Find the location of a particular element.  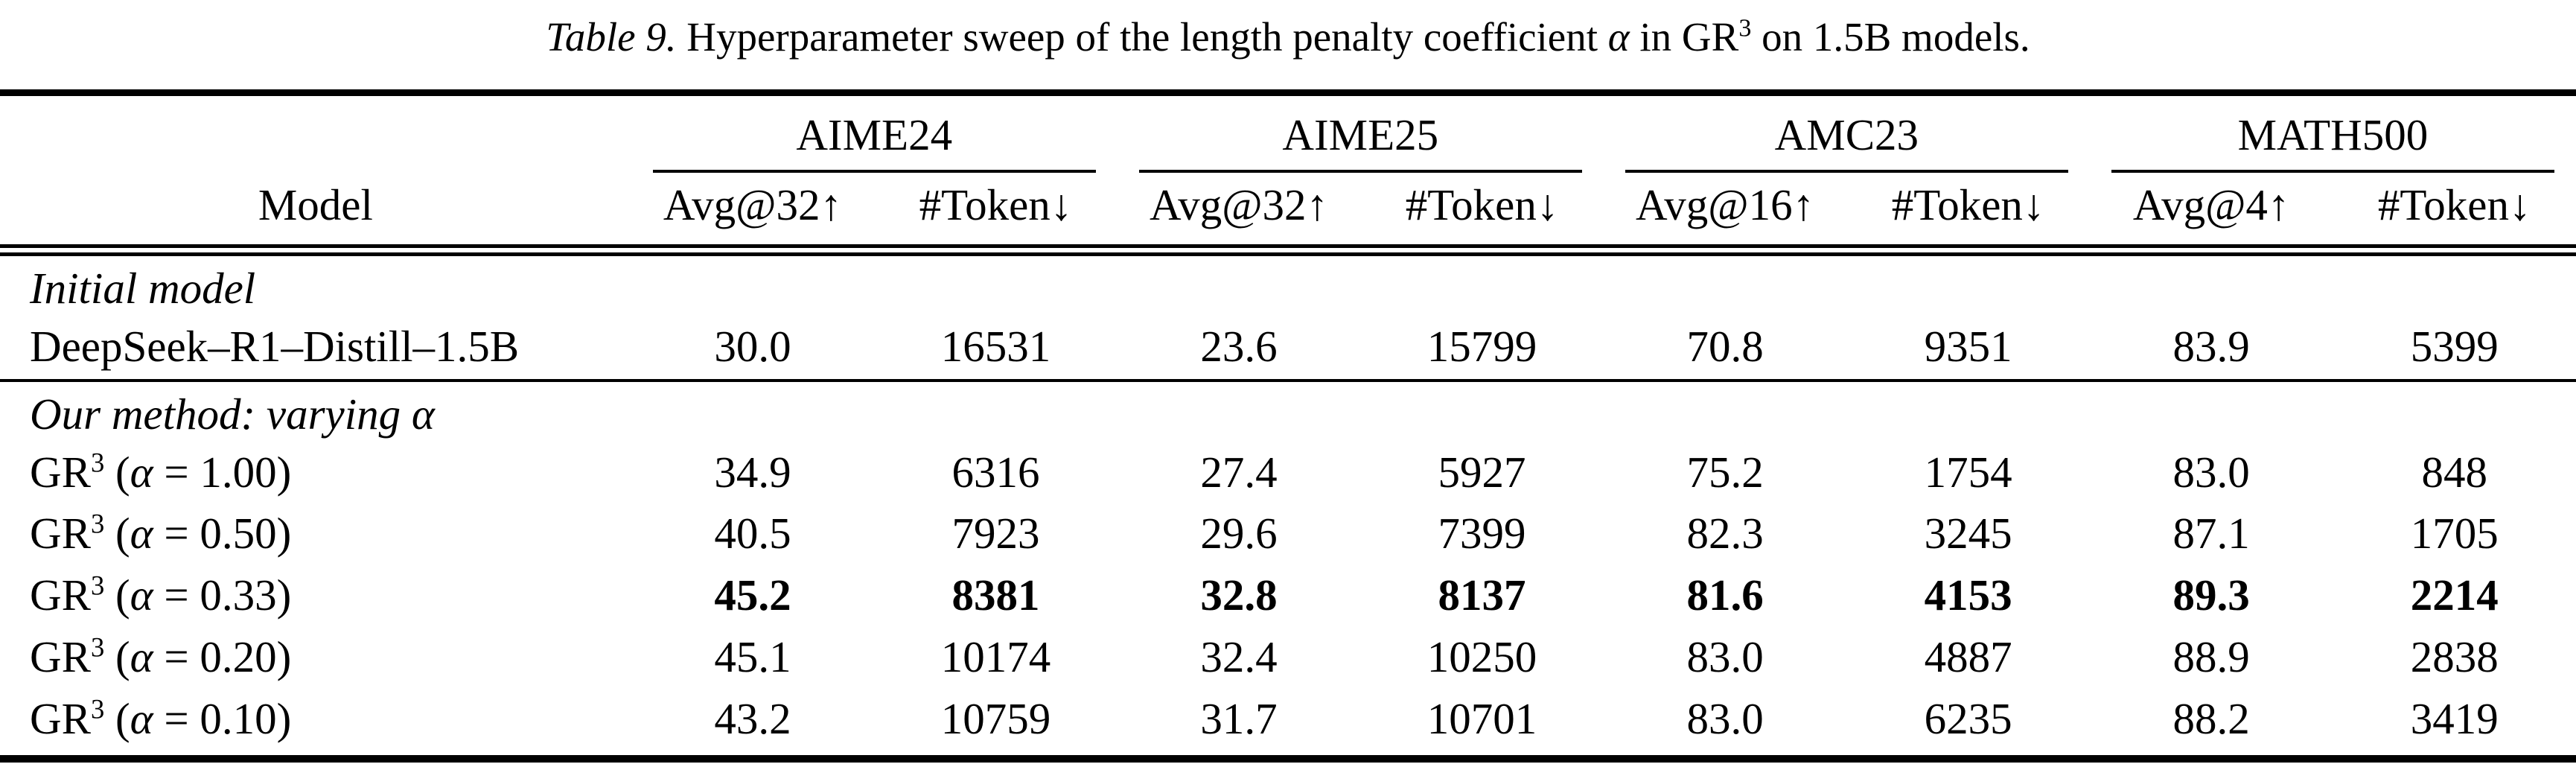

group-label-math500: MATH500 is located at coordinates (2332, 140).